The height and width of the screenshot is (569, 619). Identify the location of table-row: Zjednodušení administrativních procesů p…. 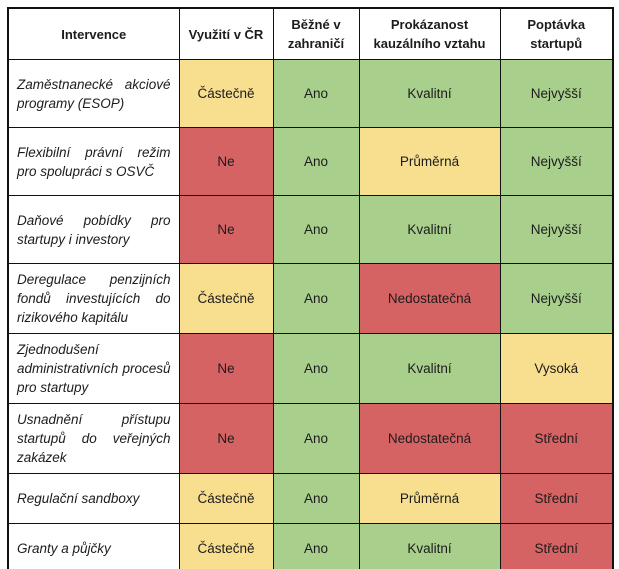
(310, 368).